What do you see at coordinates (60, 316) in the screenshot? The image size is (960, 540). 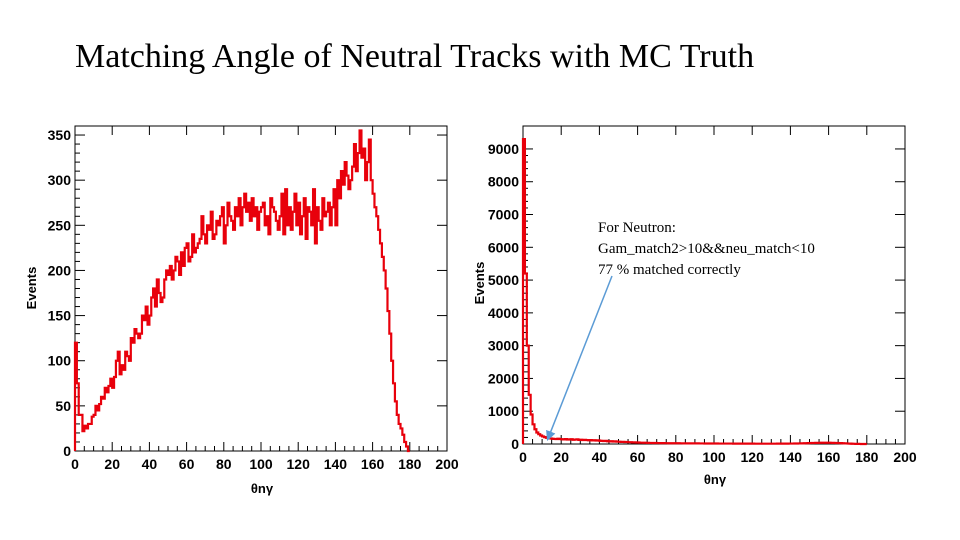 I see `y-tick-label: 150` at bounding box center [60, 316].